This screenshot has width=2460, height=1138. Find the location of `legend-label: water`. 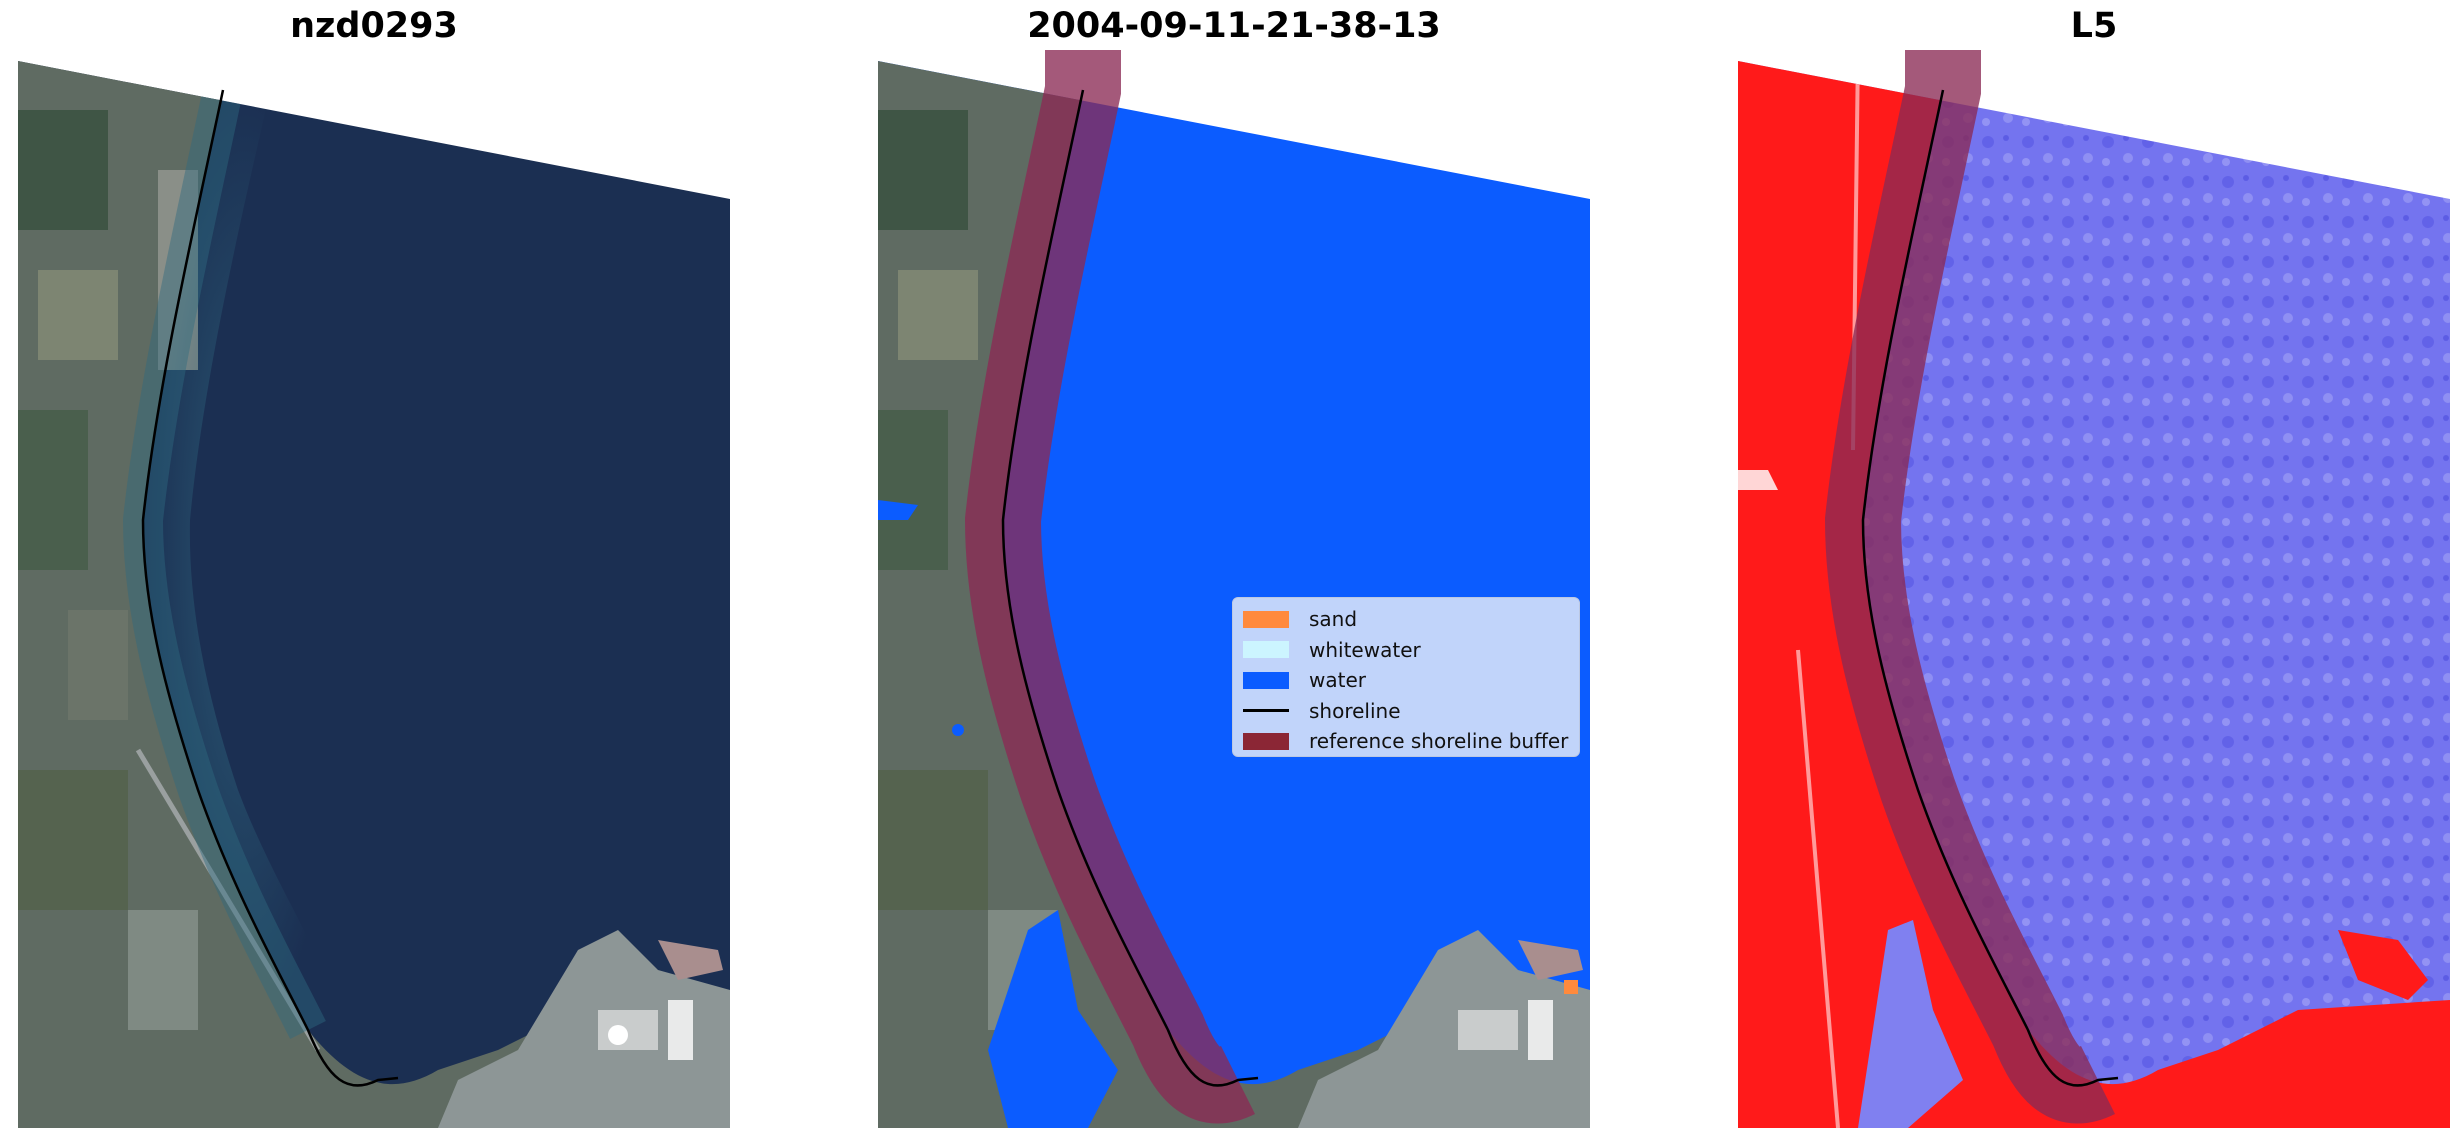

legend-label: water is located at coordinates (1337, 680).